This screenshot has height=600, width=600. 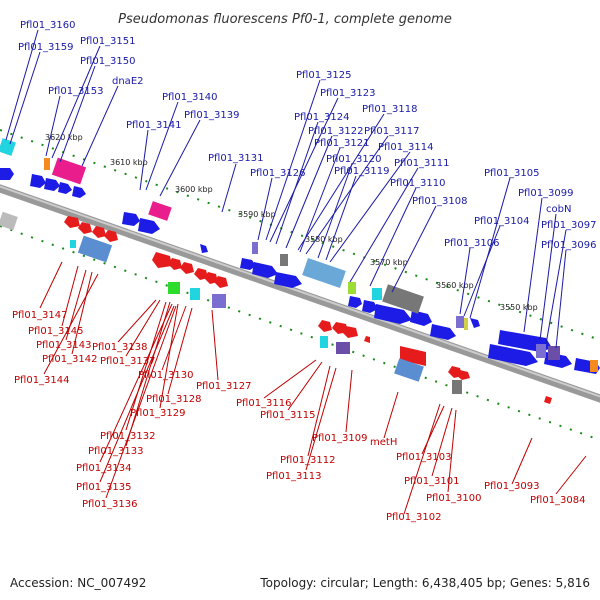 I want to click on gene-label: Pfl01_3136, so click(x=110, y=504).